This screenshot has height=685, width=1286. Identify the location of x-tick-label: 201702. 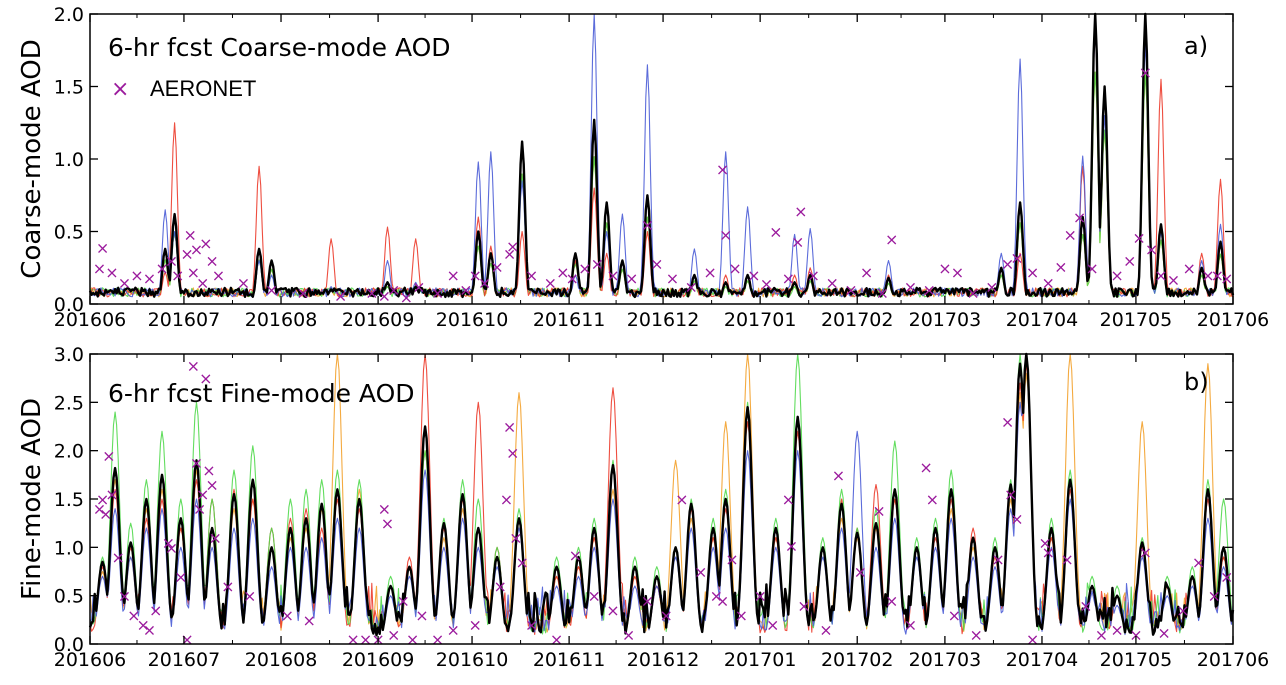
(857, 660).